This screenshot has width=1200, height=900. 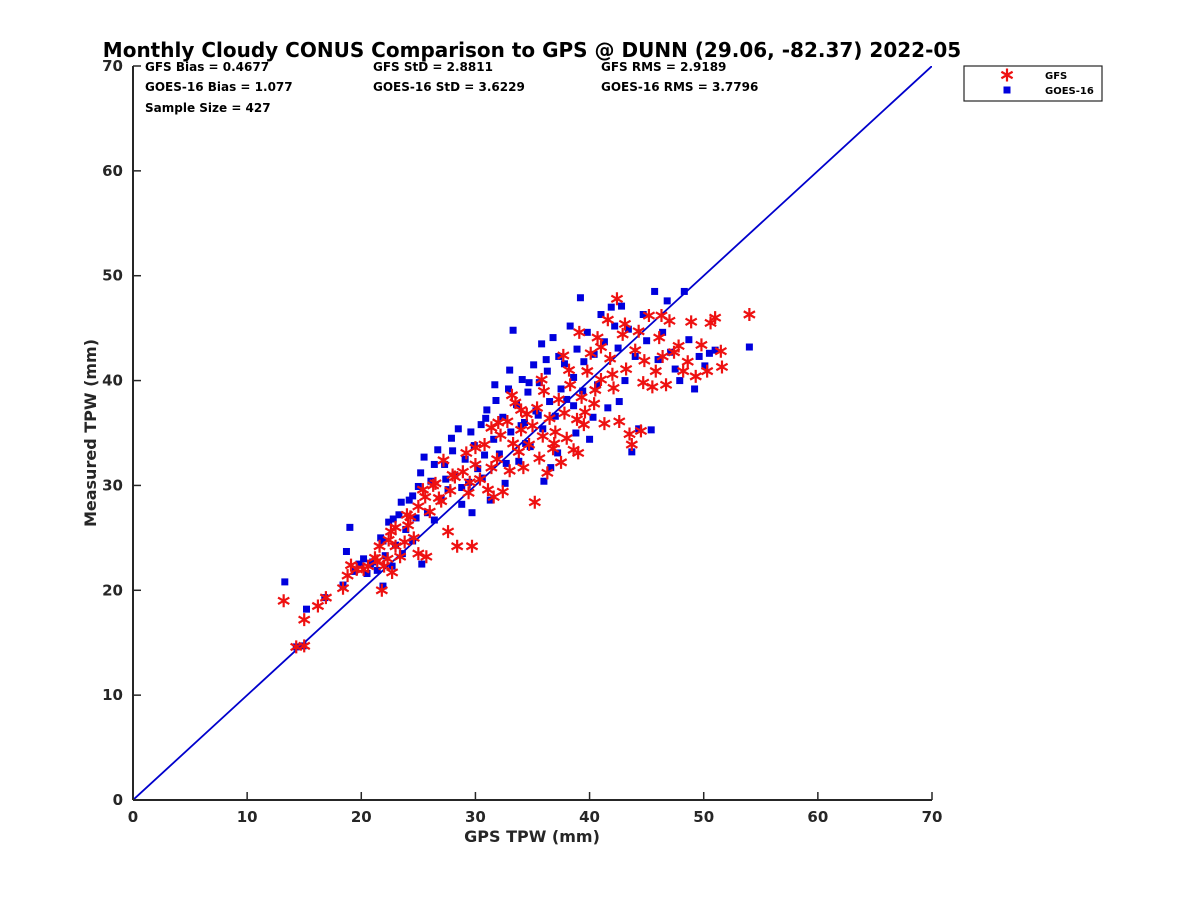 What do you see at coordinates (118, 800) in the screenshot?
I see `y-tick-label: 0` at bounding box center [118, 800].